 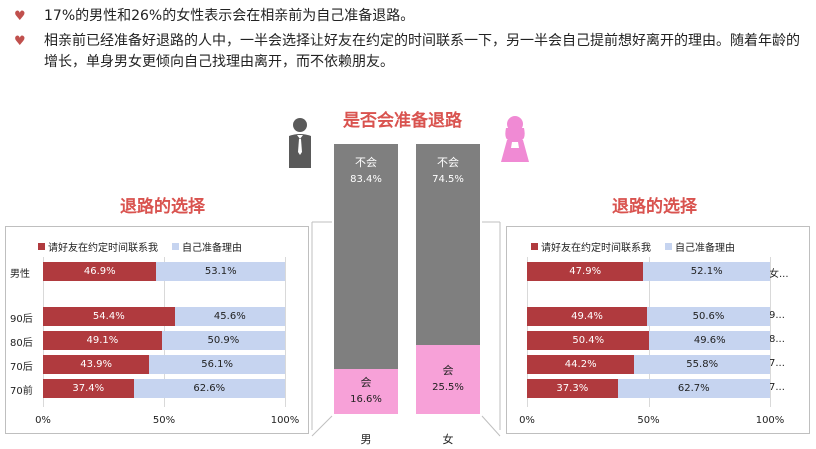 What do you see at coordinates (402, 121) in the screenshot?
I see `center-chart-title: 是否会准备退路` at bounding box center [402, 121].